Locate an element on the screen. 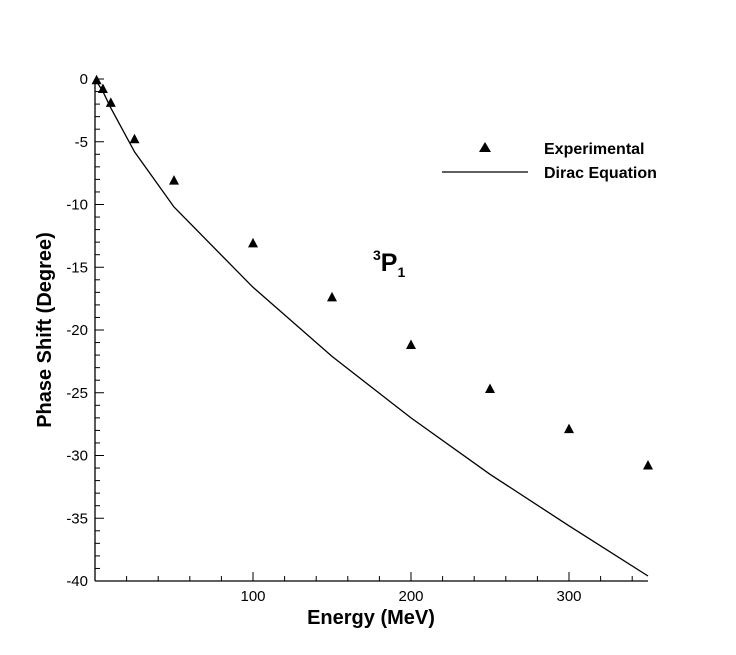  x-tick-label: 100 is located at coordinates (252, 596).